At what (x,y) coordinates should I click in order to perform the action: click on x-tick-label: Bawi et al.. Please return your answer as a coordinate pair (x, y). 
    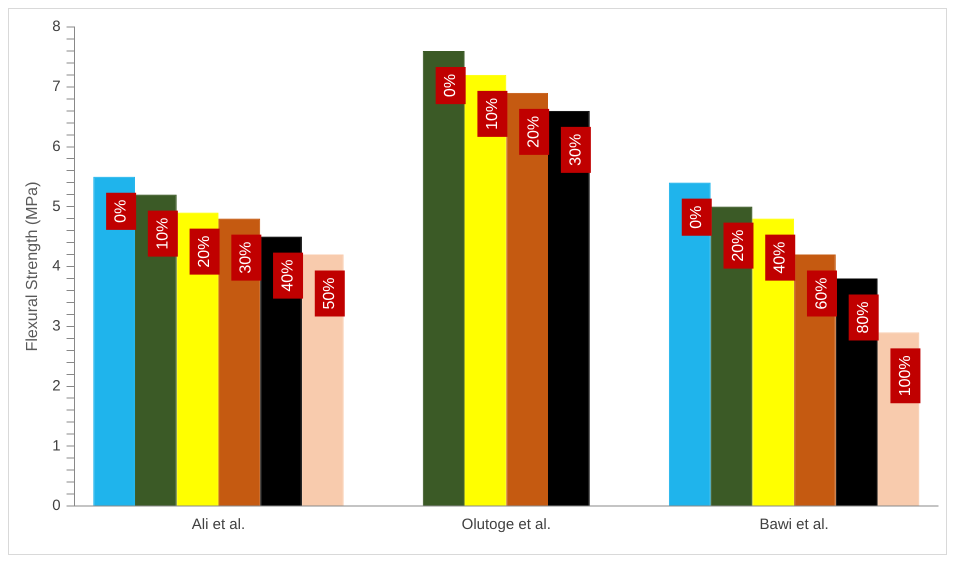
    Looking at the image, I should click on (794, 525).